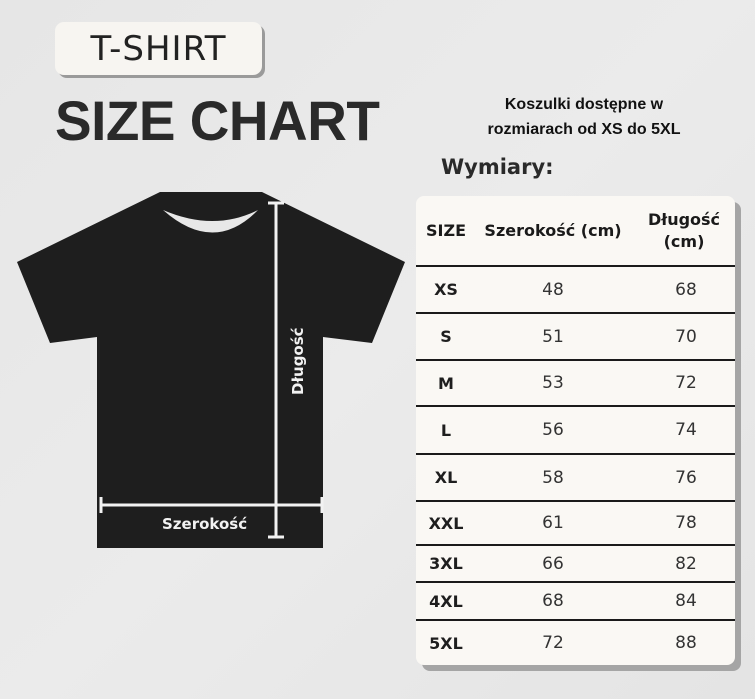 This screenshot has width=755, height=699. What do you see at coordinates (553, 601) in the screenshot?
I see `cell-width: 68` at bounding box center [553, 601].